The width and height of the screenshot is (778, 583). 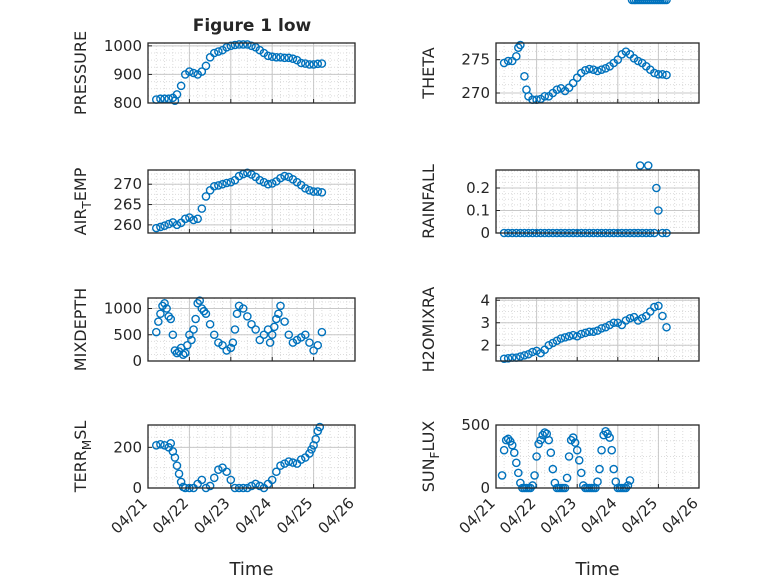 I want to click on y-axis-label: AIRTEMP, so click(x=82, y=201).